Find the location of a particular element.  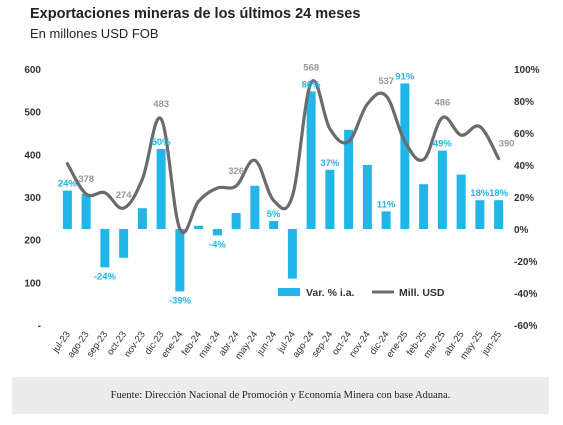

legend-line-label: Mill. USD is located at coordinates (422, 293).